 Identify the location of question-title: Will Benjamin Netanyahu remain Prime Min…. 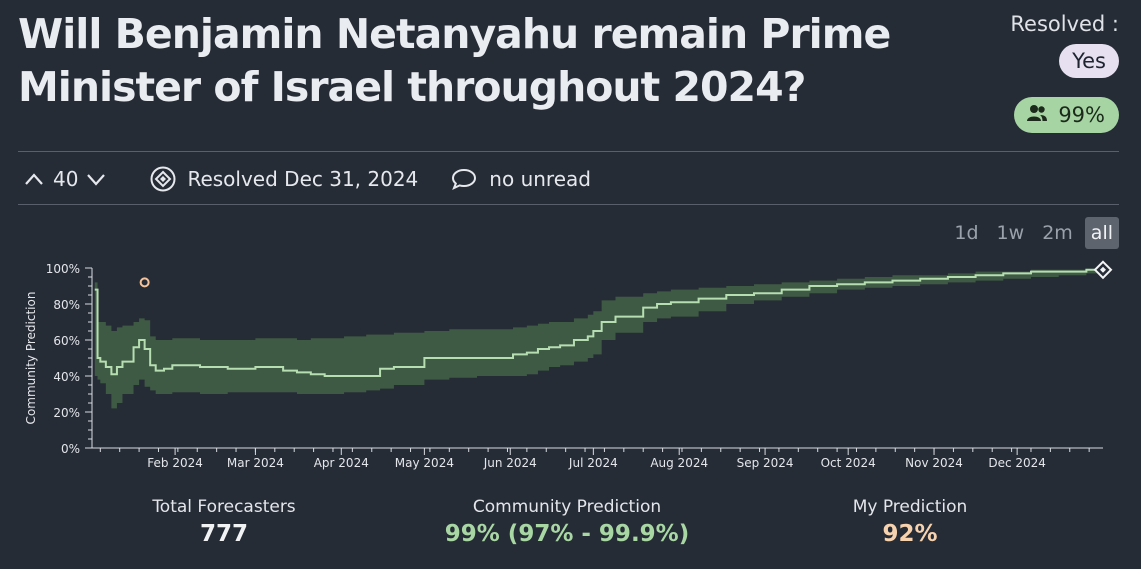
(454, 60).